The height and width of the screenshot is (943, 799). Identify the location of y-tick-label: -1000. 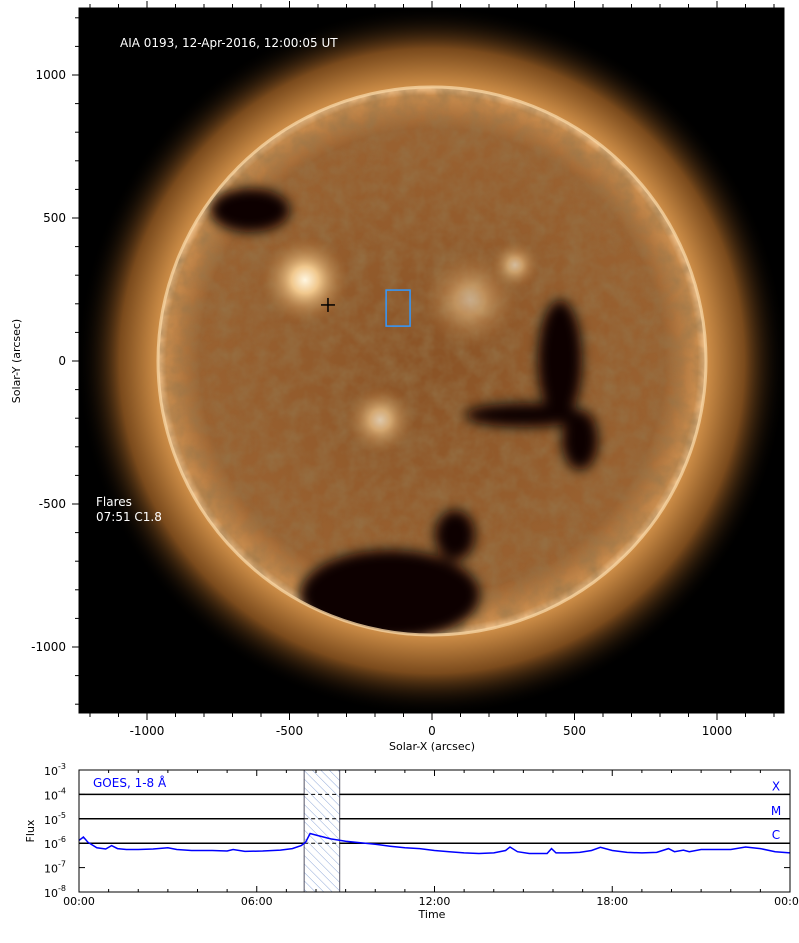
(48, 647).